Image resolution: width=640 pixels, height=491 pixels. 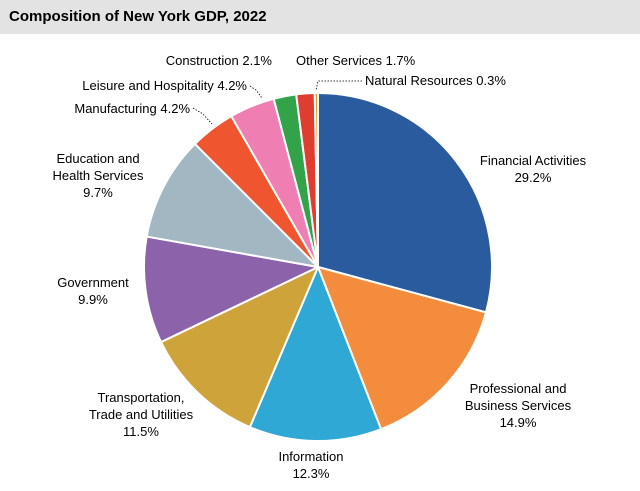 I want to click on slice-label: Natural Resources 0.3%, so click(x=435, y=80).